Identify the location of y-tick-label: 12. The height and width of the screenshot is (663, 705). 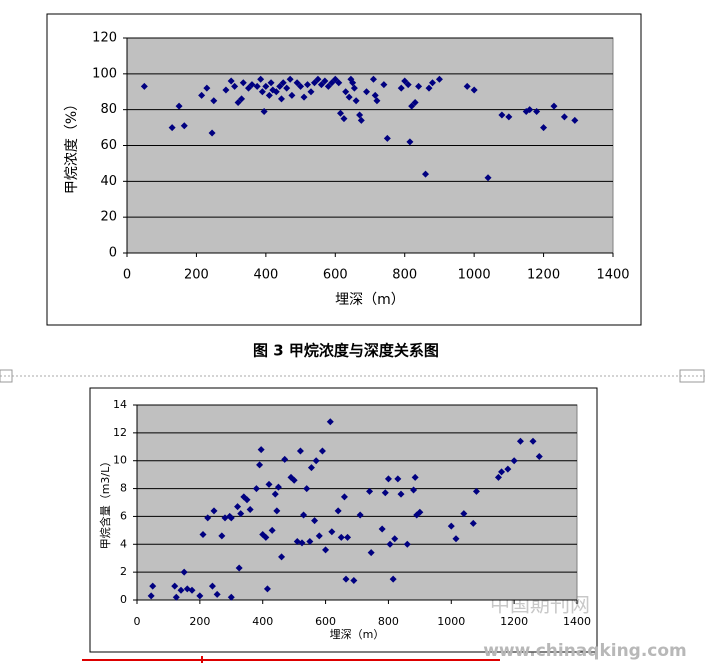
(120, 432).